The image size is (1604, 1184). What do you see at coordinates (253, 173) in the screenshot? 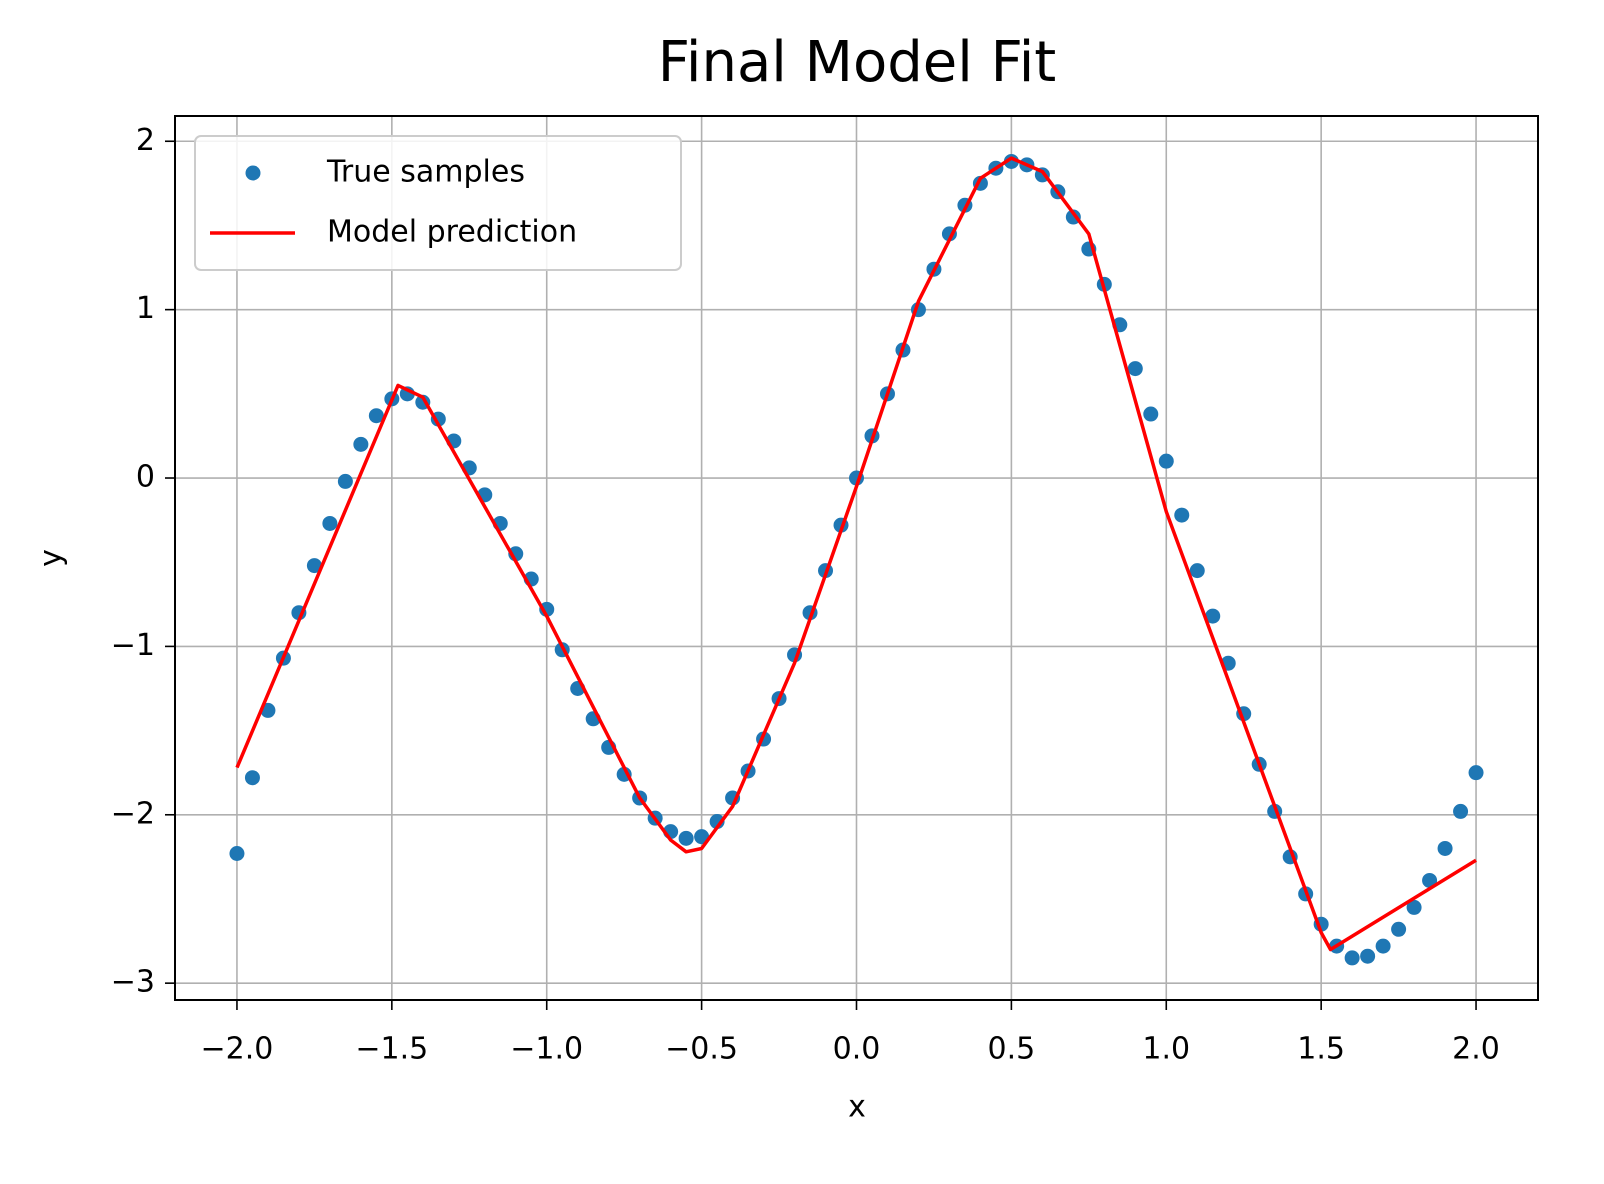
I see `legend-marker` at bounding box center [253, 173].